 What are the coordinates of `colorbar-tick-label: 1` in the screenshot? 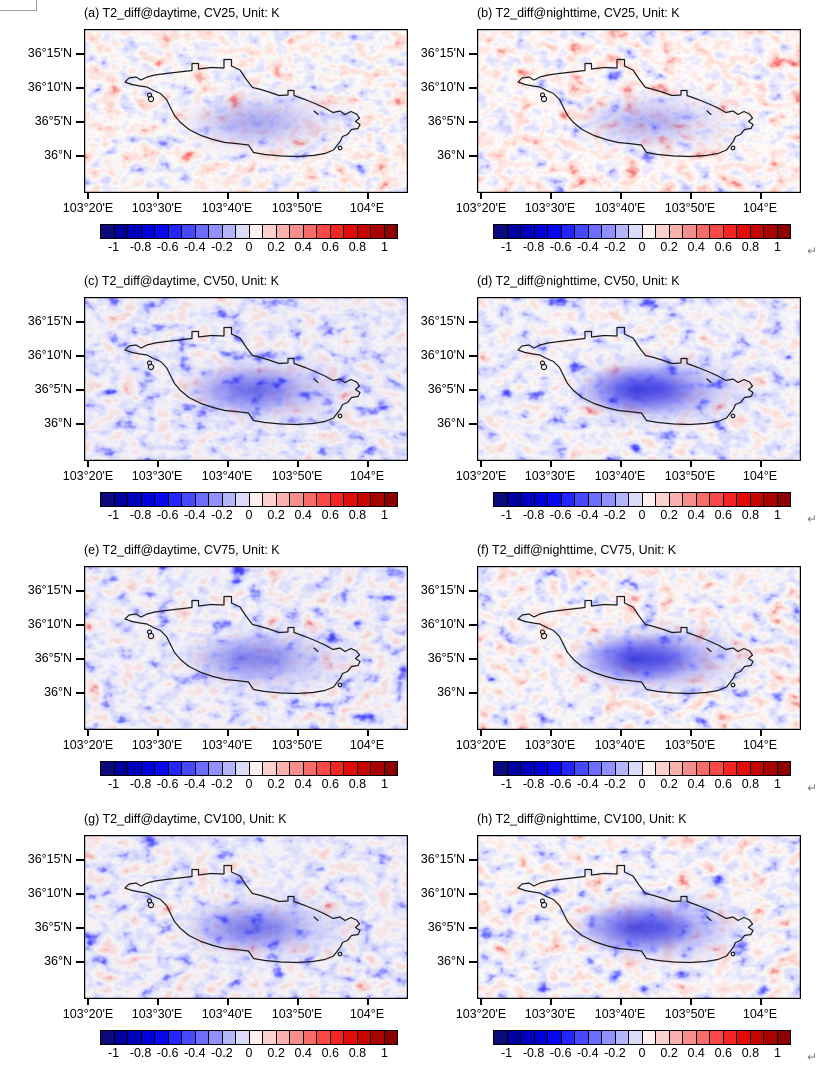 It's located at (384, 1053).